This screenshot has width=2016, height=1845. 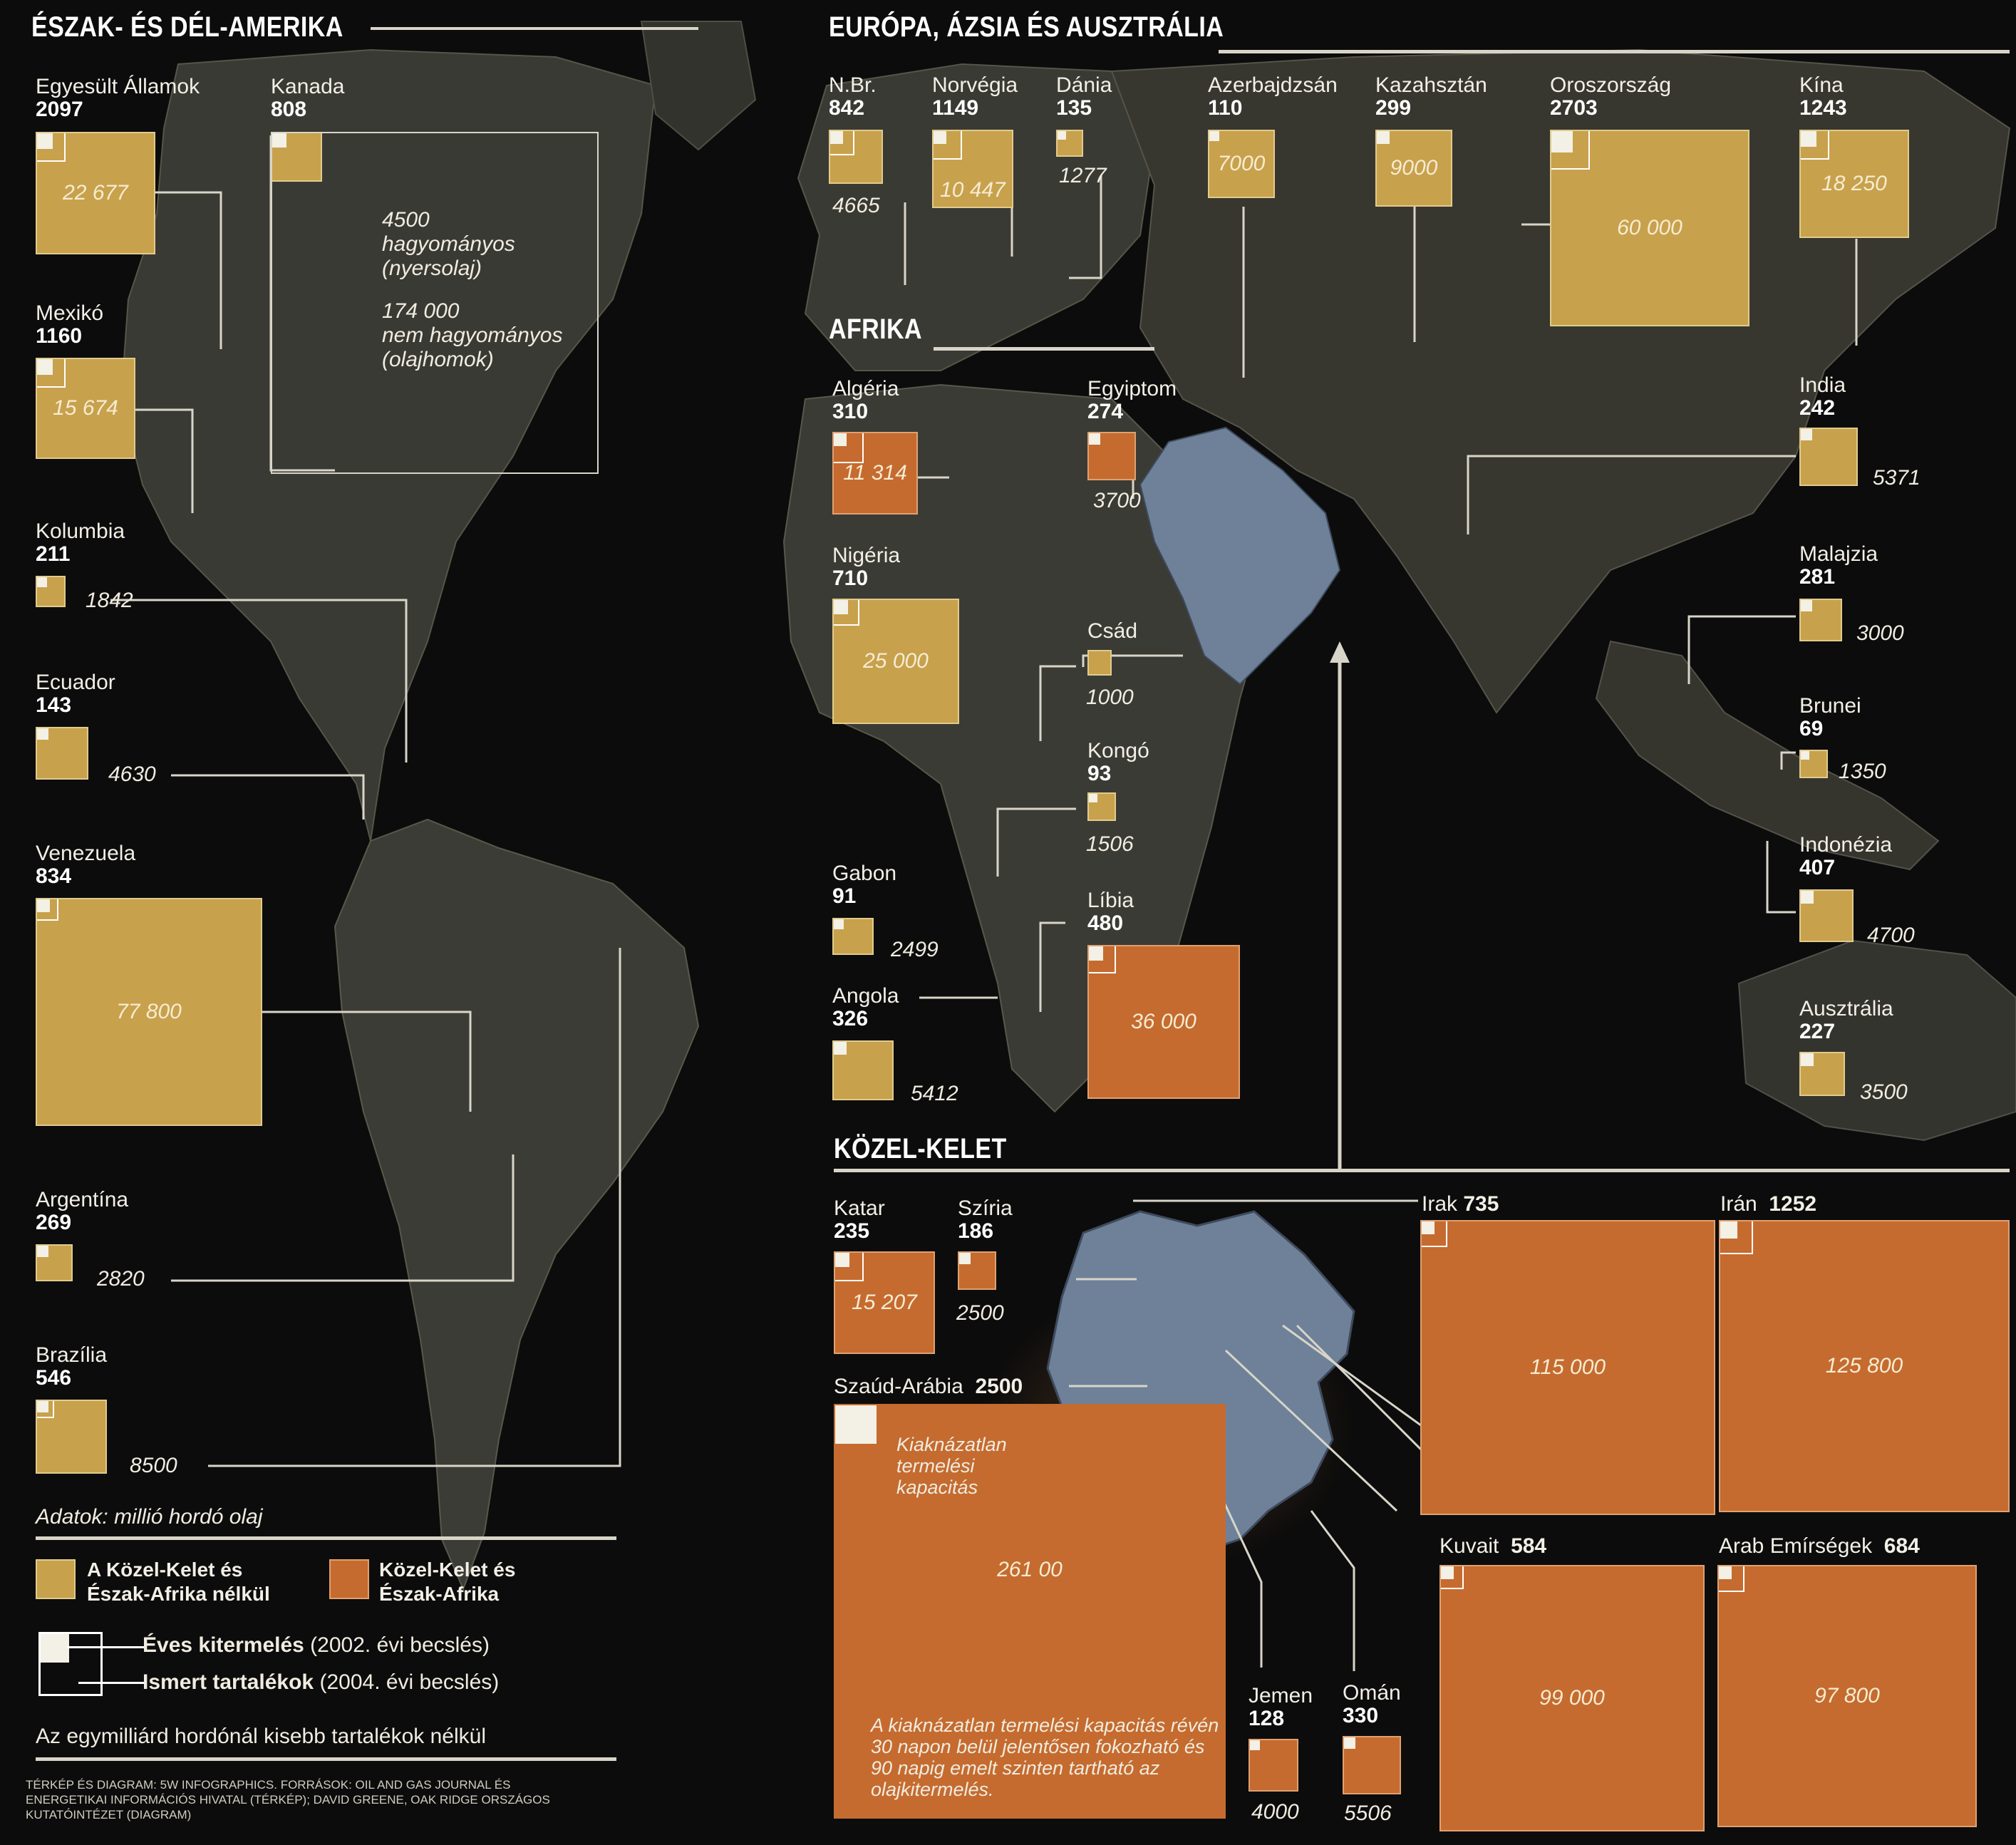 What do you see at coordinates (952, 1466) in the screenshot?
I see `spare-capacity-label: Kiaknázatlan termelési kapacitás` at bounding box center [952, 1466].